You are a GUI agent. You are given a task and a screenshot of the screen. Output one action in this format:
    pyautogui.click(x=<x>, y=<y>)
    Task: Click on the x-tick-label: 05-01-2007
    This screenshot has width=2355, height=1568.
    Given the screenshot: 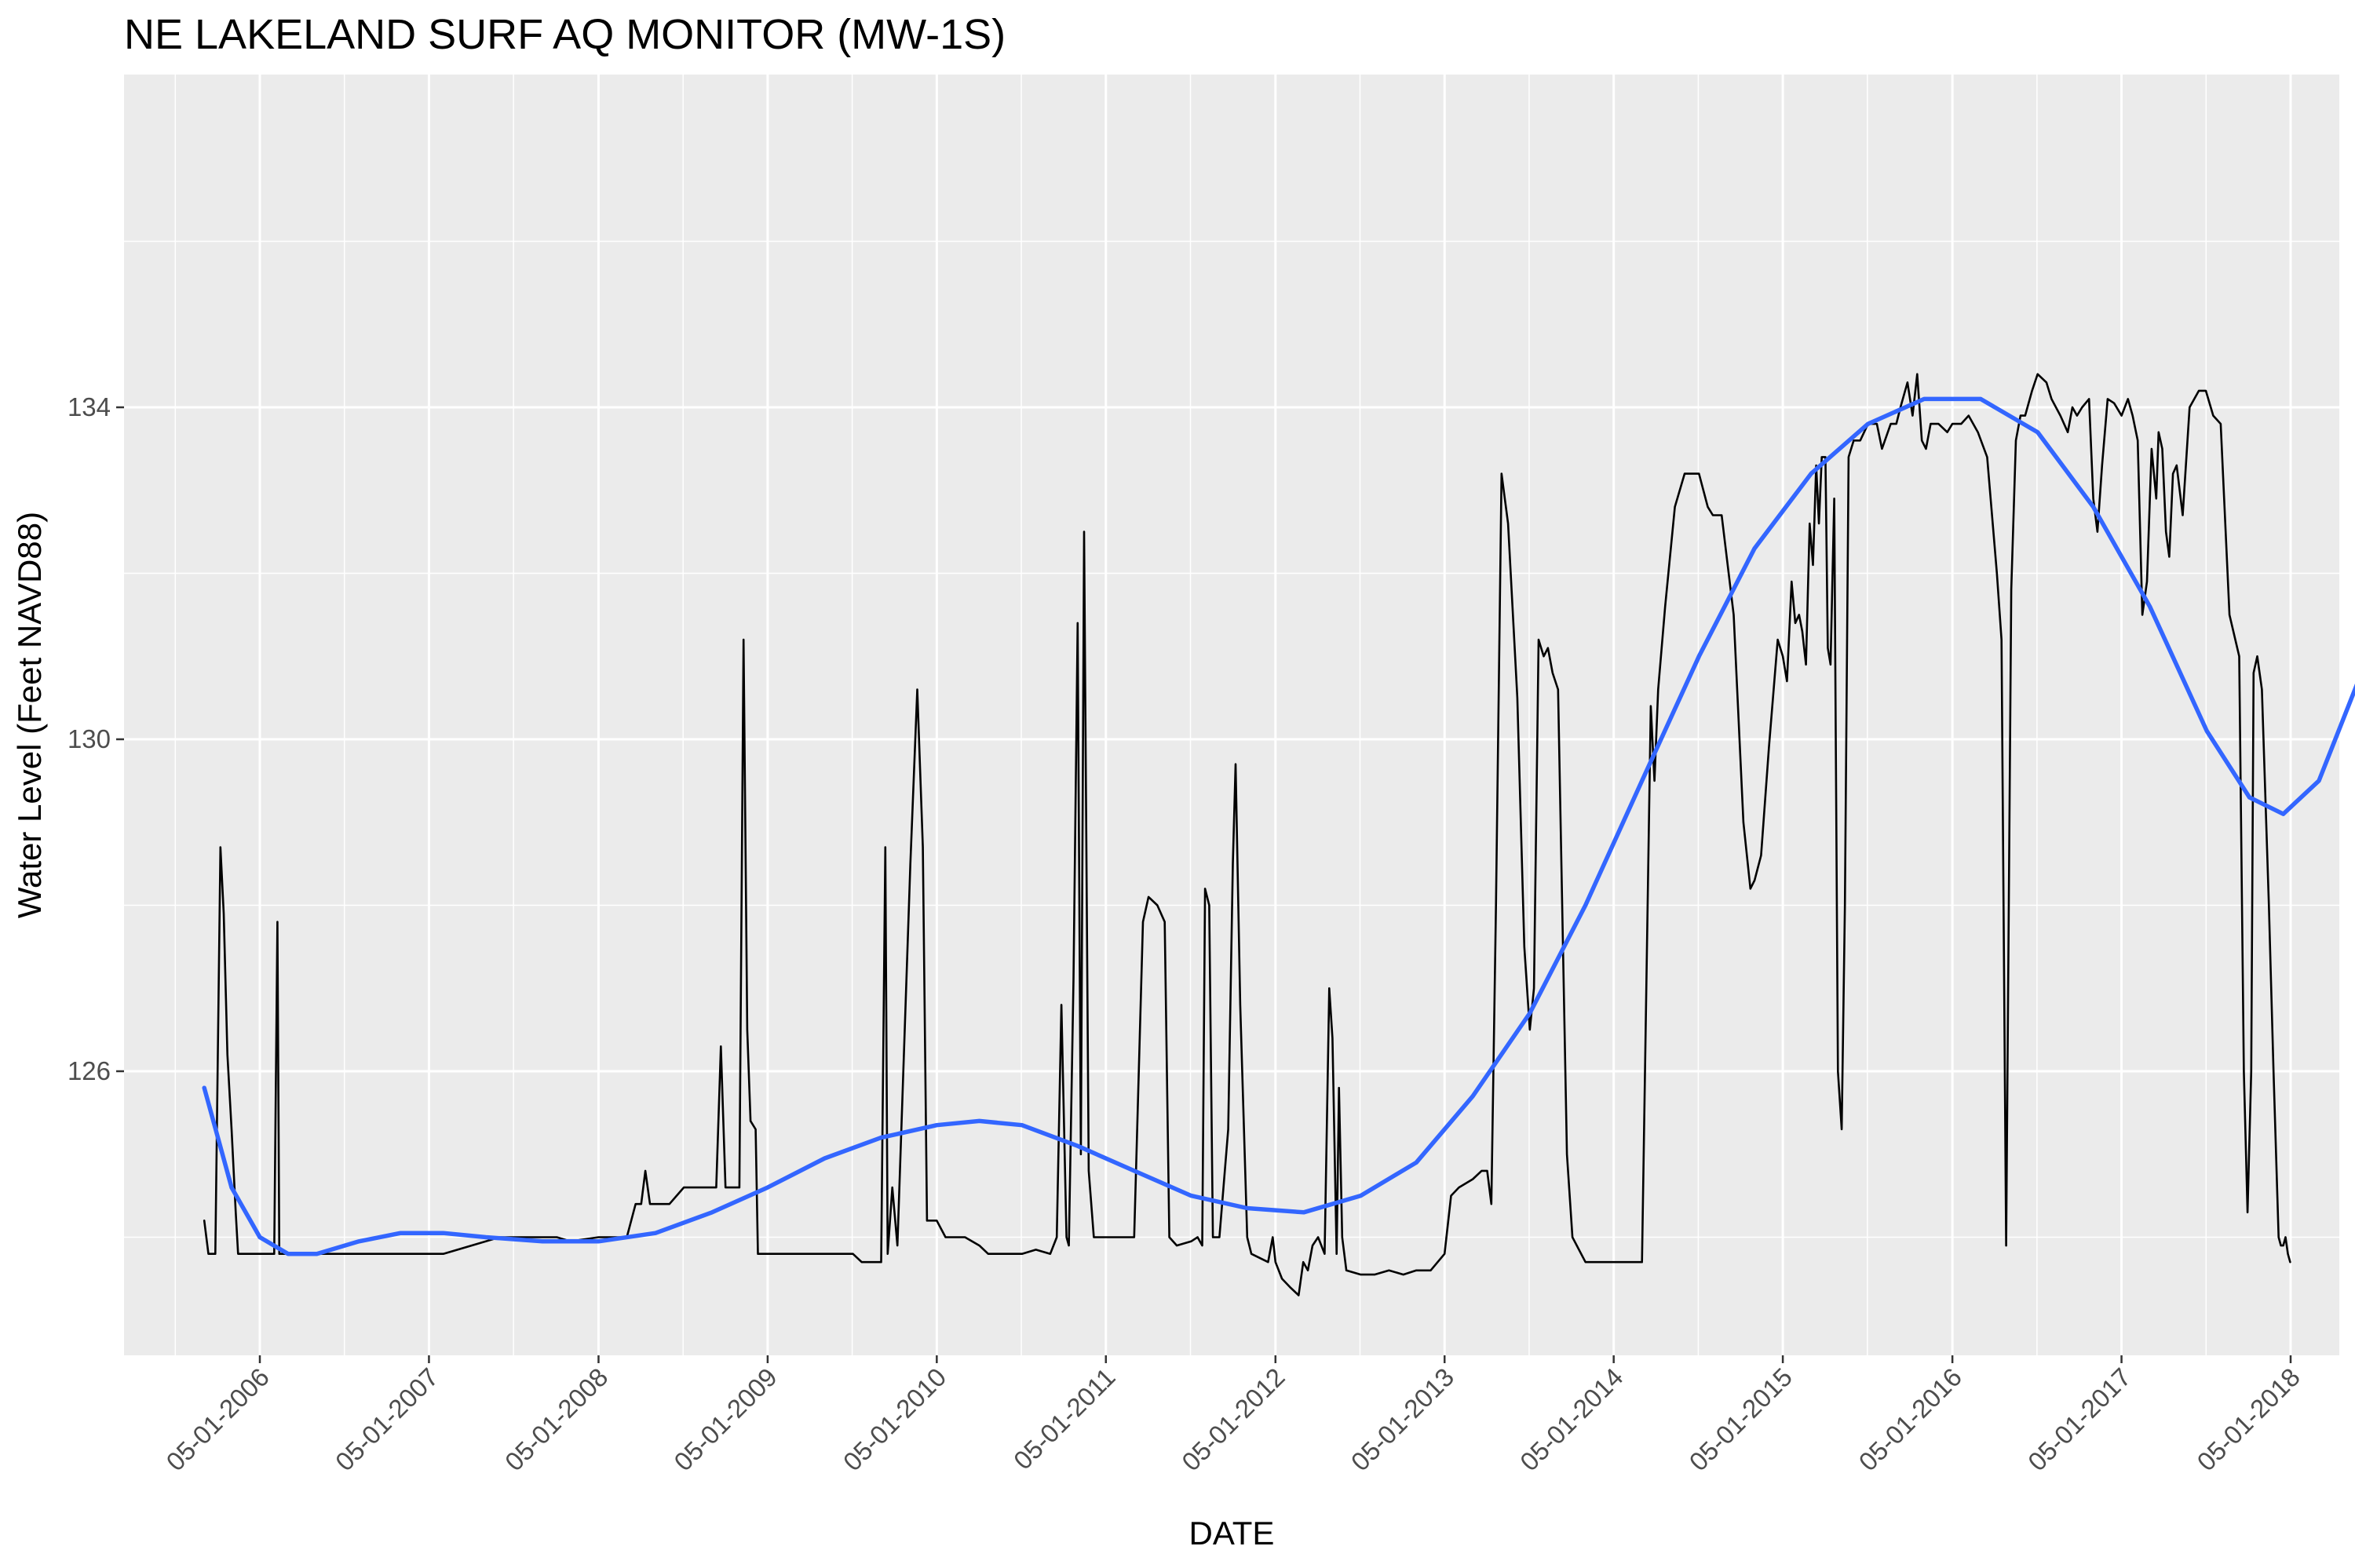 What is the action you would take?
    pyautogui.click(x=387, y=1419)
    